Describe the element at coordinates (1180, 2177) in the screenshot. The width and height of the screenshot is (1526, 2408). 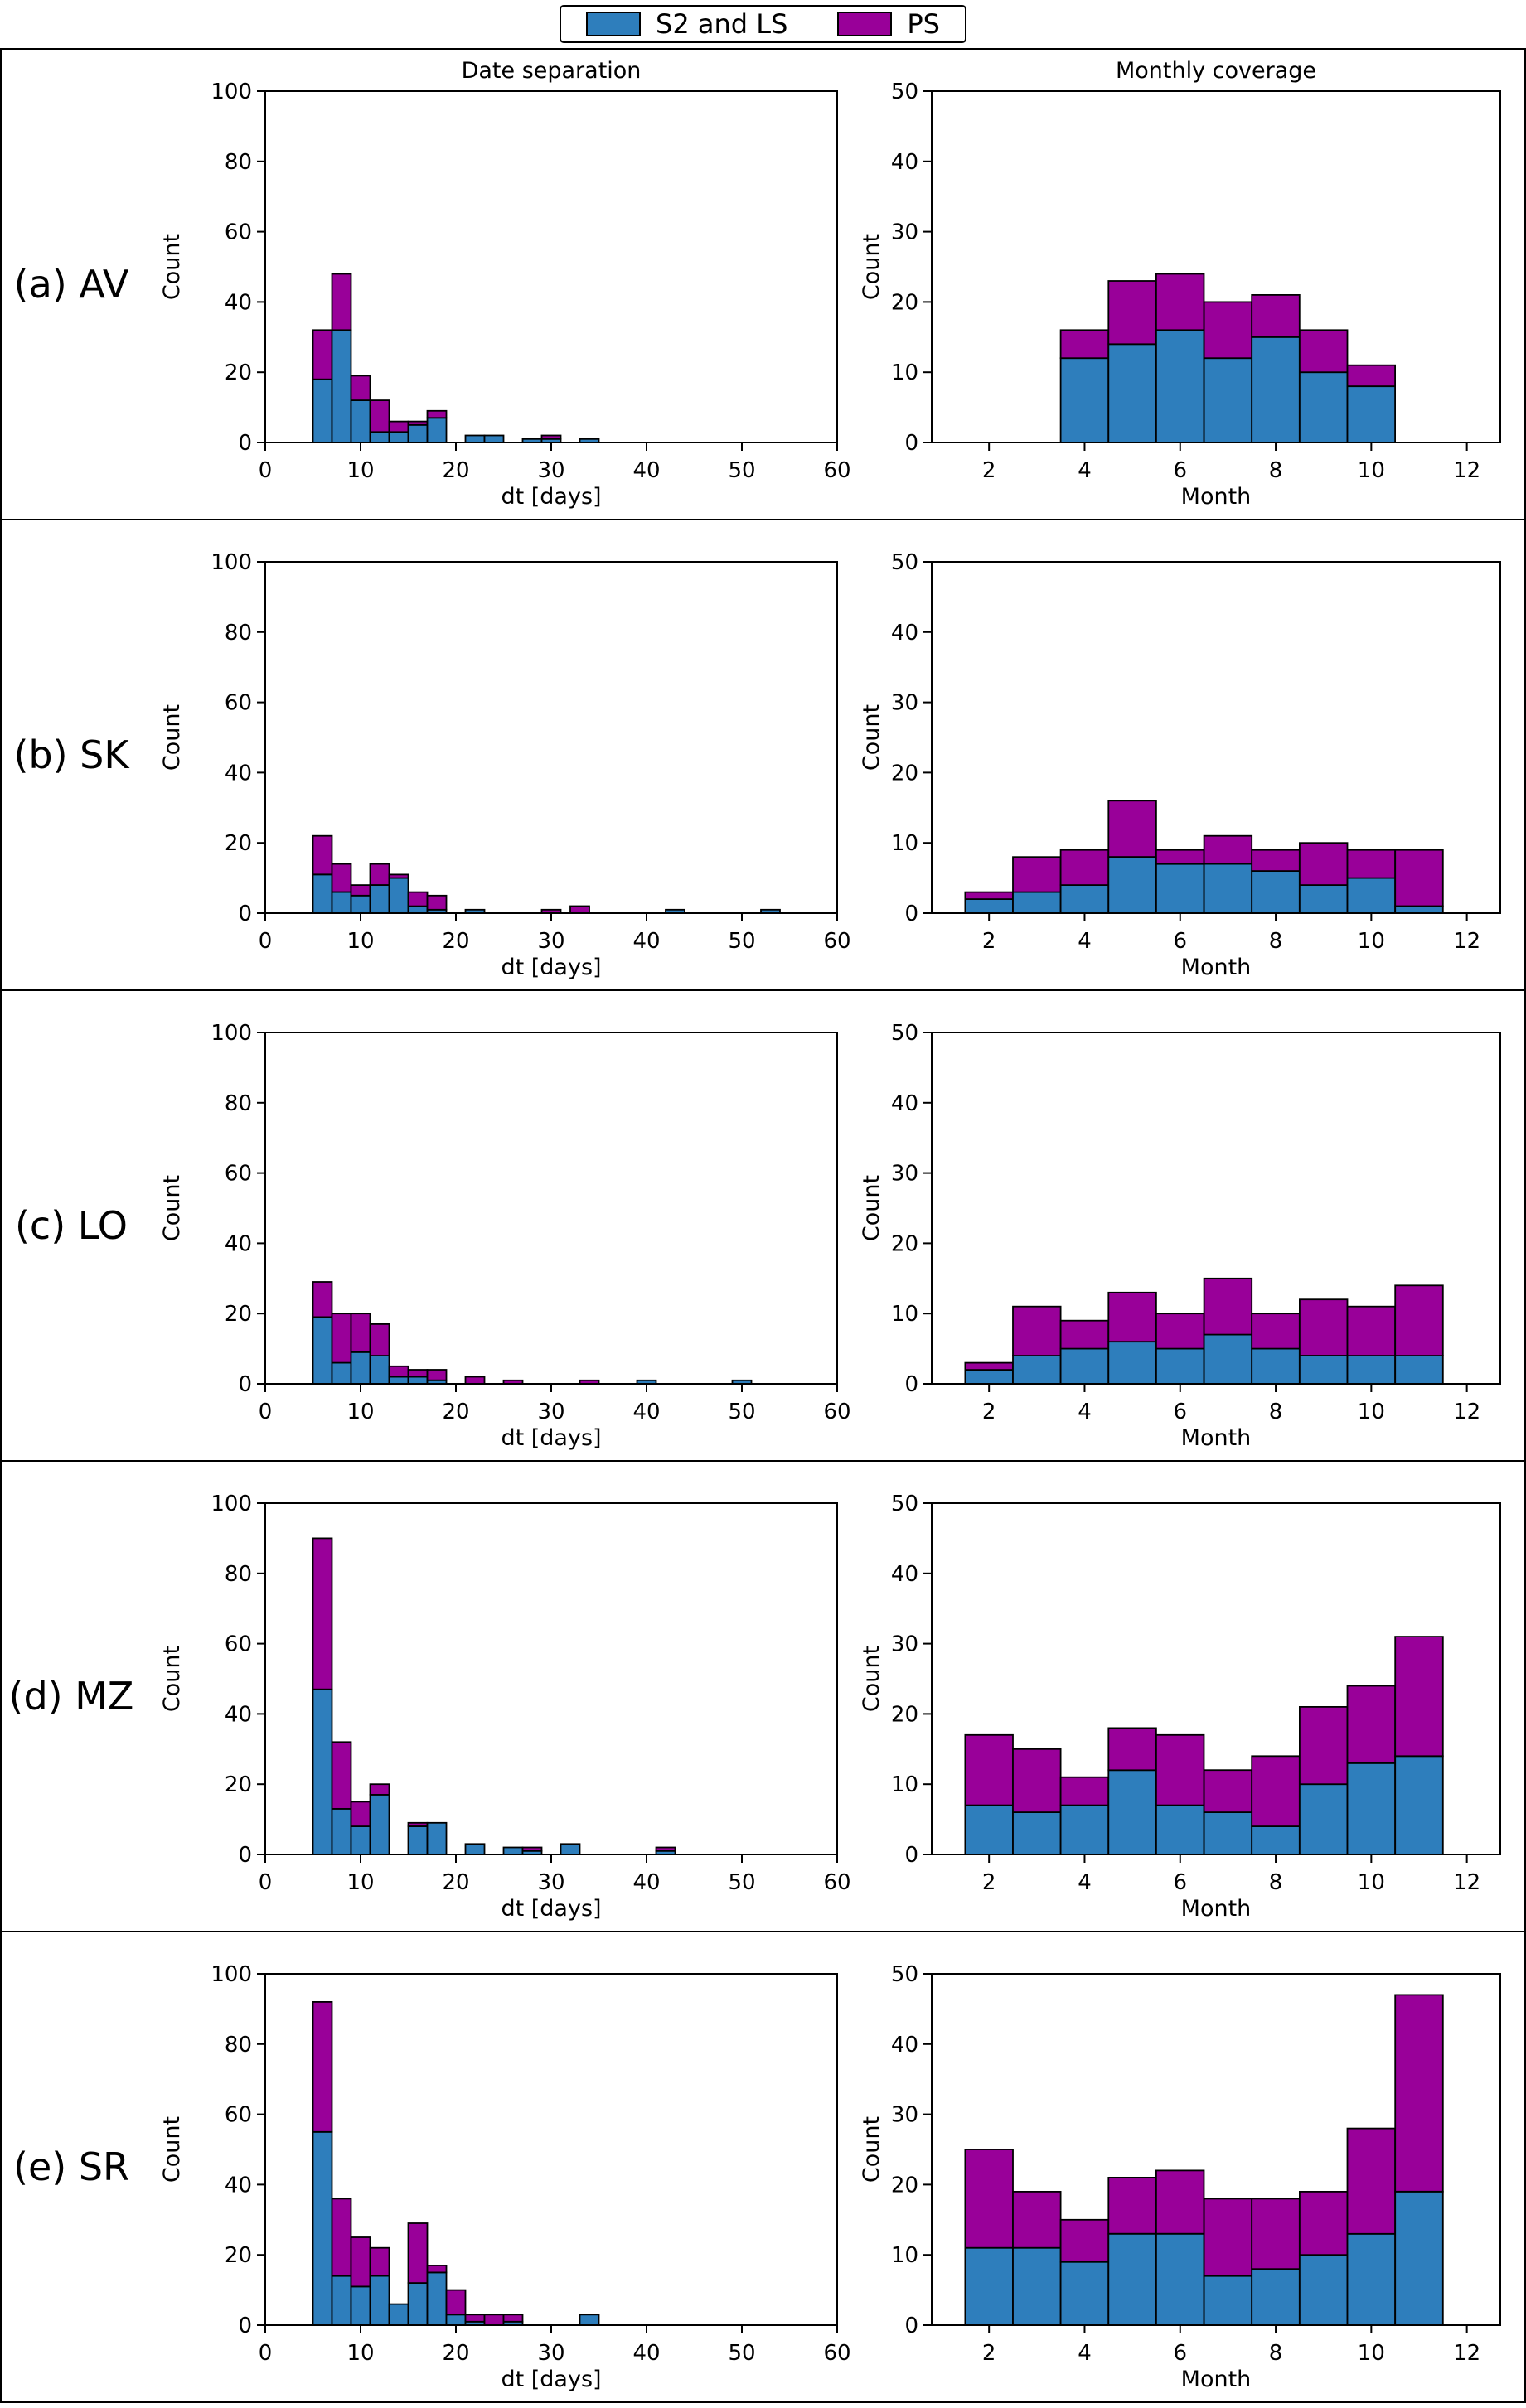
I see `chart-sr-monthly-coverage: 2 4 6 8 10 12 0 10 20 30 40 50 Month Count` at that location.